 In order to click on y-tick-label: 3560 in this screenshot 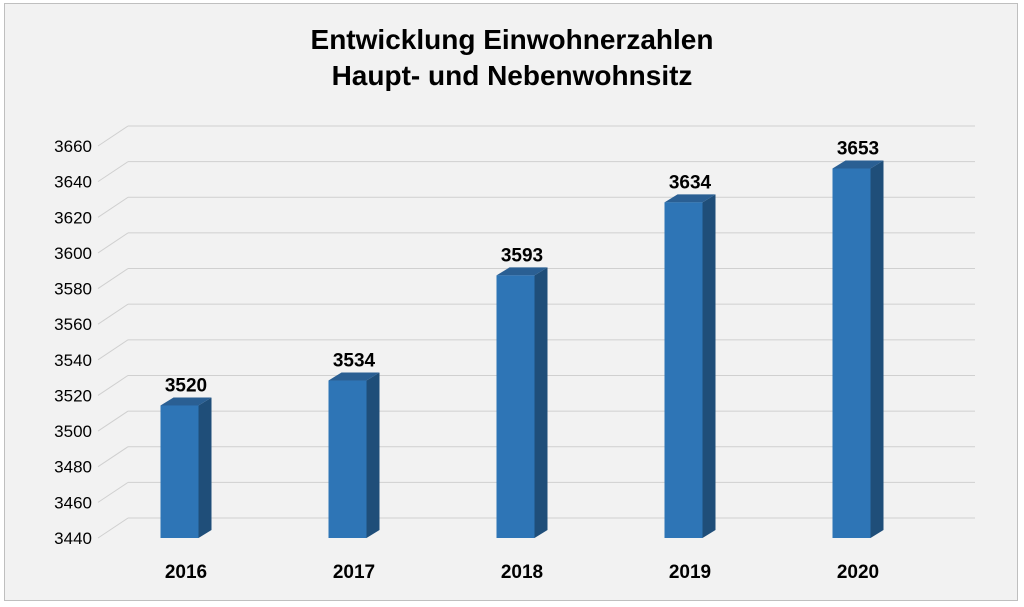, I will do `click(73, 324)`.